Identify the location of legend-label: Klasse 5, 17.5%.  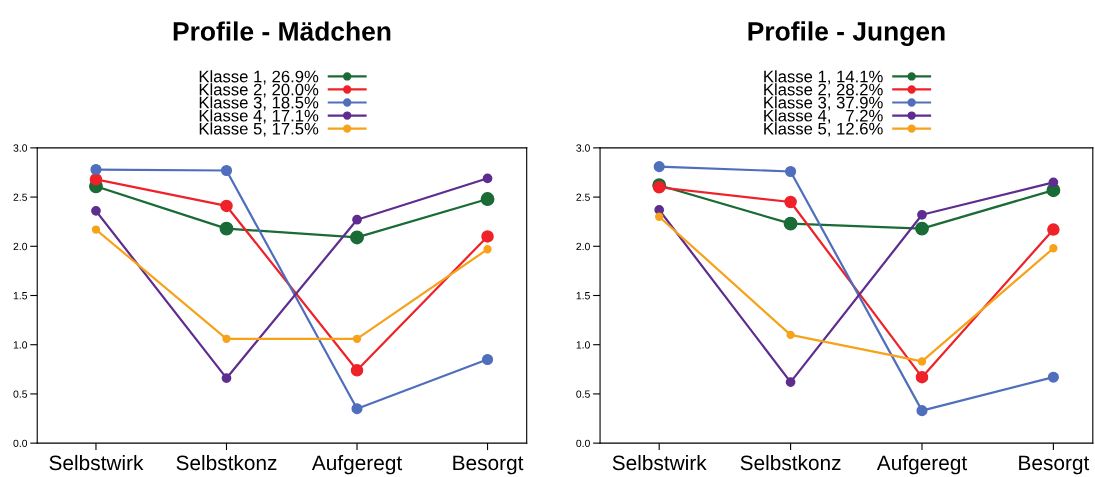
(259, 129).